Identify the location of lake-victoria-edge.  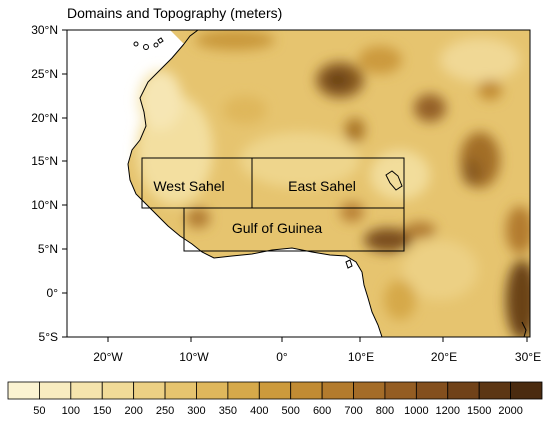
(524, 329).